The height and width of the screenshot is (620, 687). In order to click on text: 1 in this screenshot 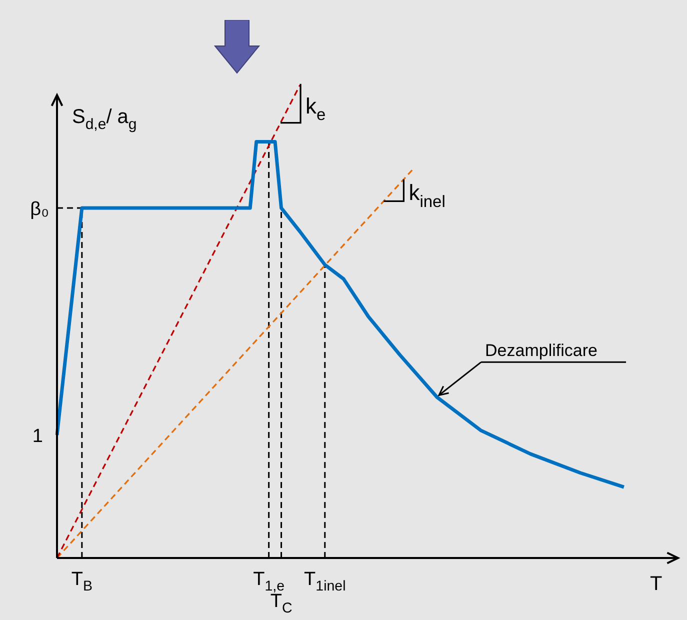, I will do `click(38, 437)`.